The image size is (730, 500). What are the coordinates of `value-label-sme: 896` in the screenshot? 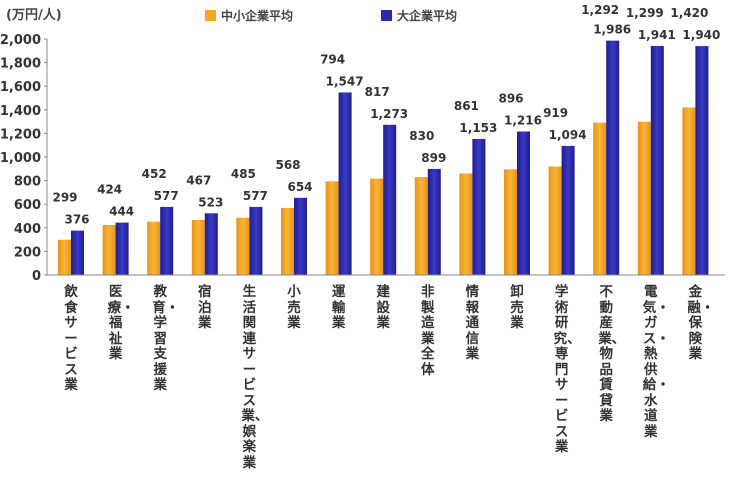 It's located at (510, 99).